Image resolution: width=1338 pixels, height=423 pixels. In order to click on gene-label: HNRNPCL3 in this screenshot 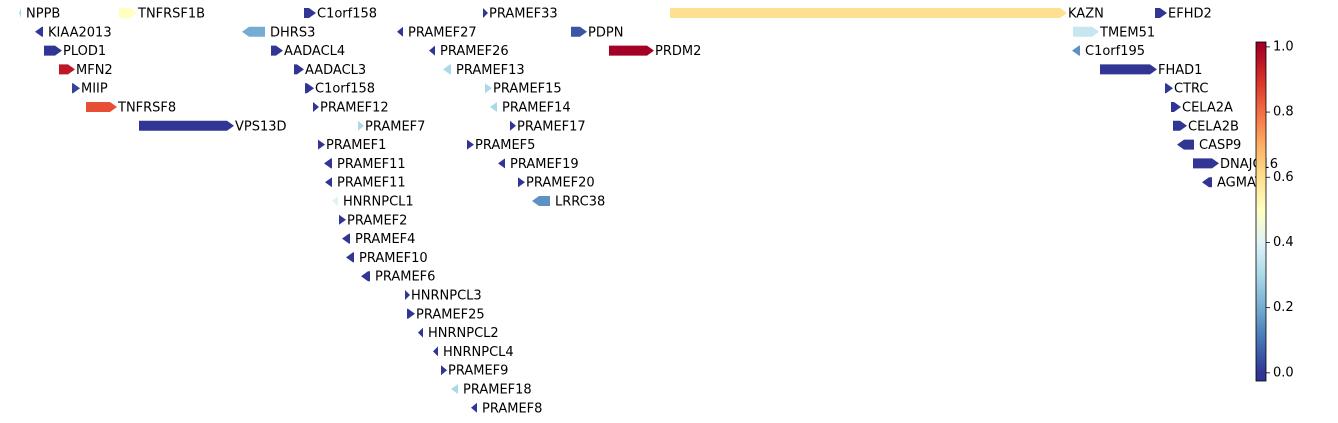, I will do `click(446, 296)`.